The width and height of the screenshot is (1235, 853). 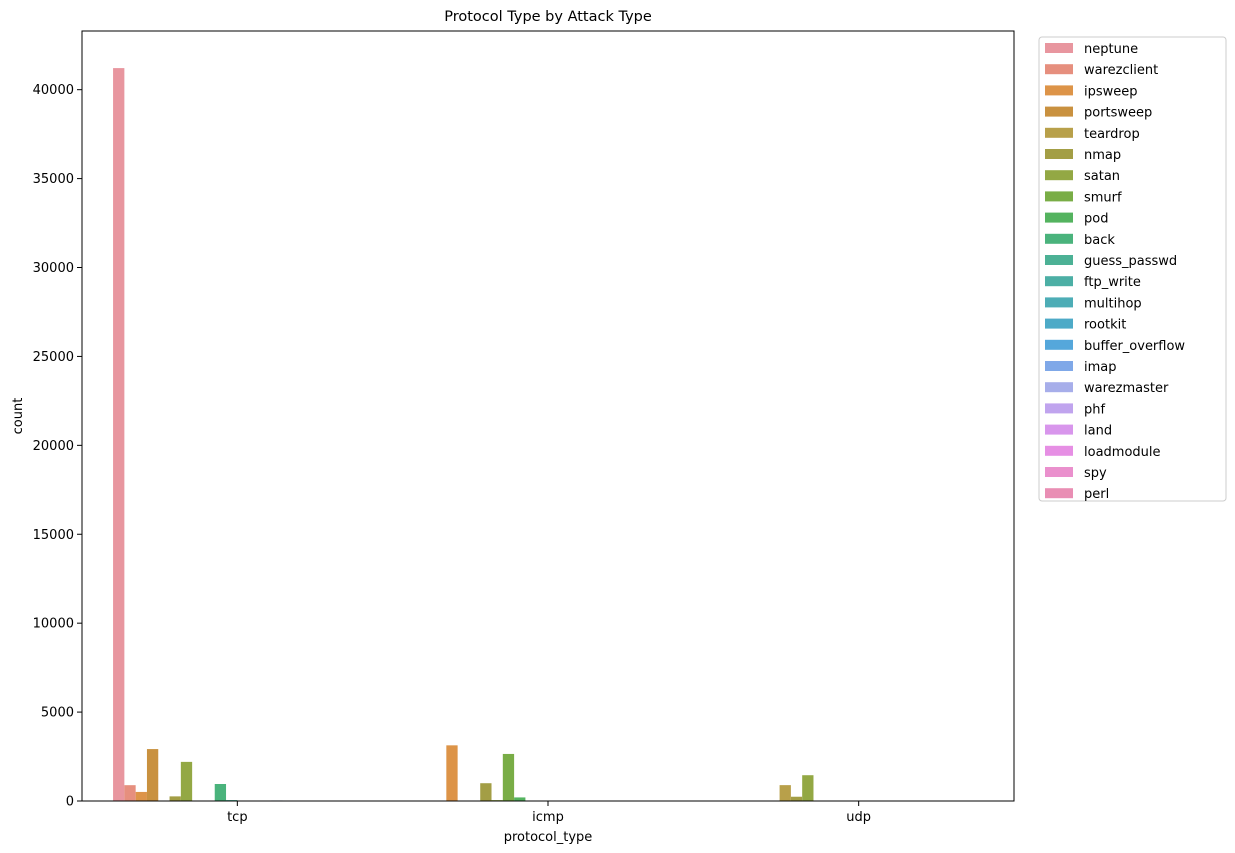 I want to click on legend-label-back: back, so click(x=1099, y=240).